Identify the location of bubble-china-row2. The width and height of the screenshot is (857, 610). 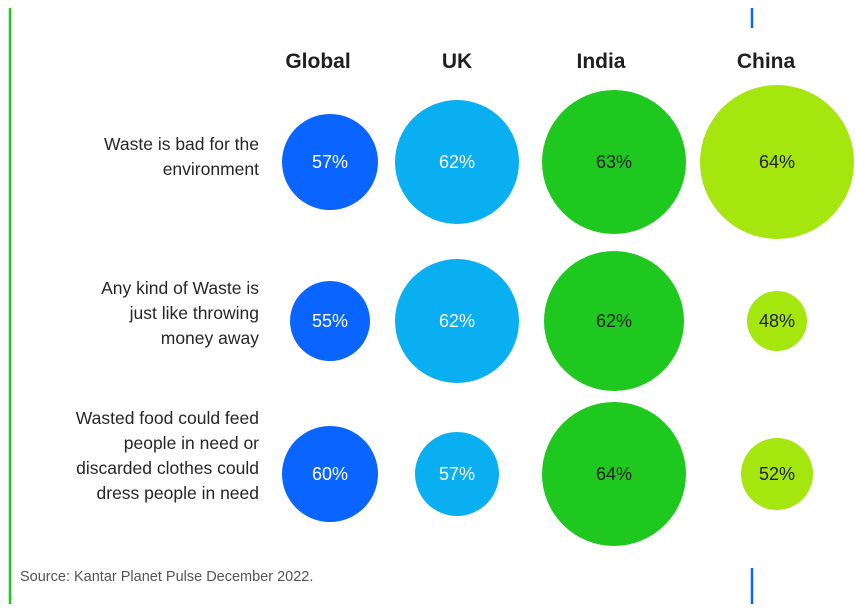
(777, 321).